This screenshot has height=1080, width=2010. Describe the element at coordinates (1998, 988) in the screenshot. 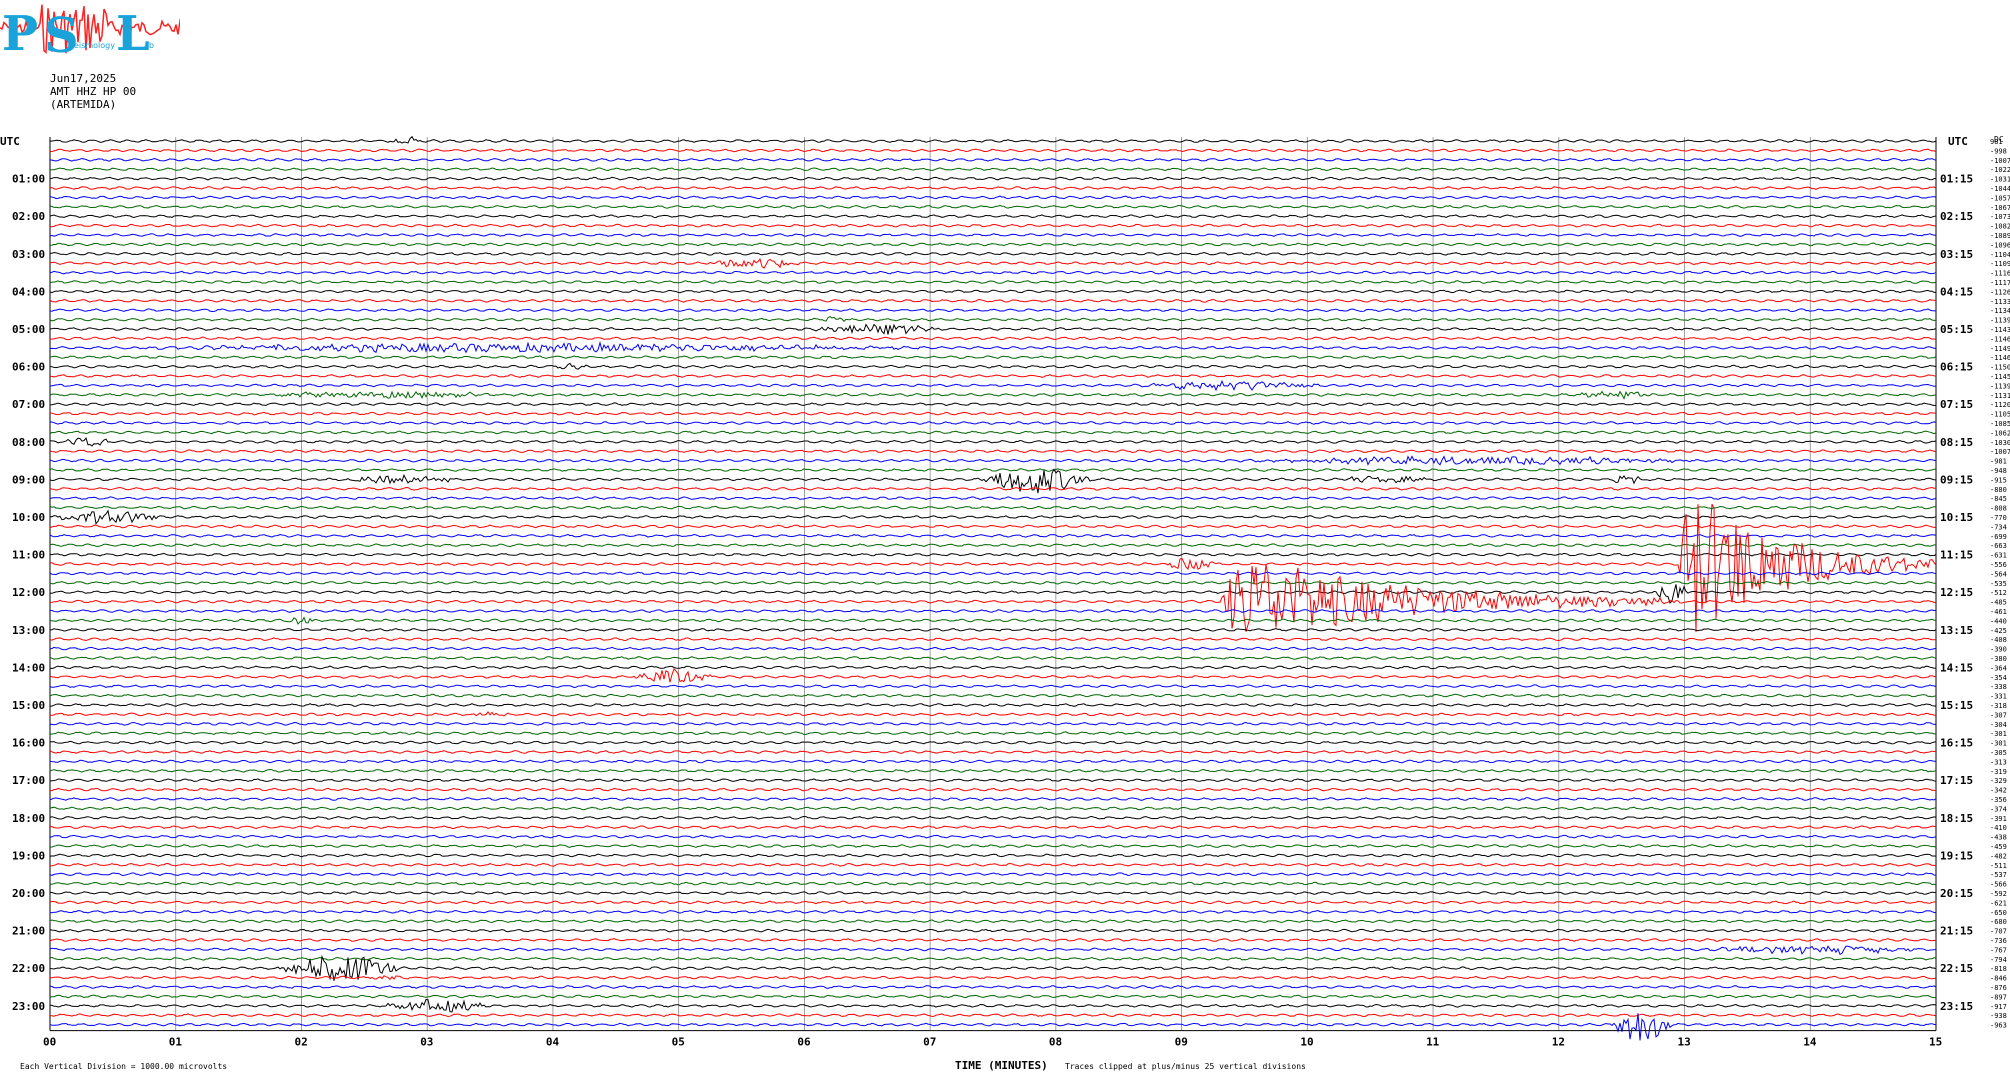

I see `dc-offset-label: -876` at that location.